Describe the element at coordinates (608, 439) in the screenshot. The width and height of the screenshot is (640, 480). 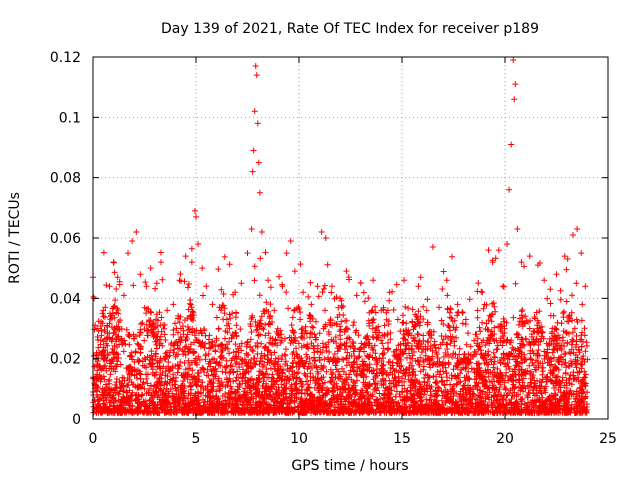
I see `x-tick-label: 25` at that location.